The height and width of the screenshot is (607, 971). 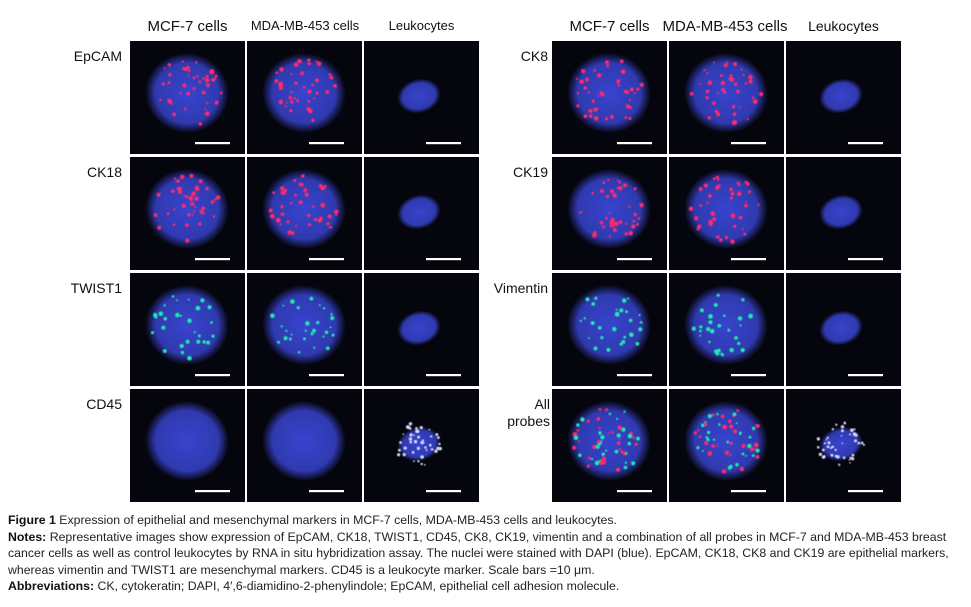 What do you see at coordinates (609, 26) in the screenshot?
I see `column-header-mcf7-right: MCF-7 cells` at bounding box center [609, 26].